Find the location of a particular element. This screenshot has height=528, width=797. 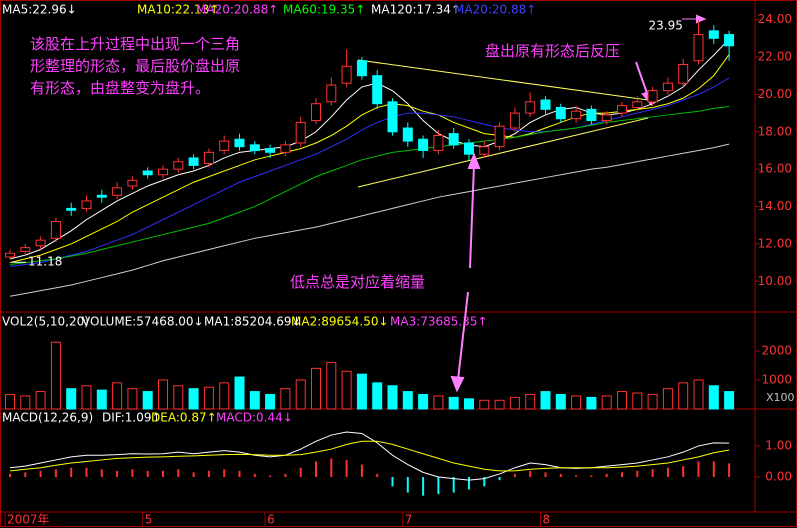

legend-item: MA1:85204.69↓ is located at coordinates (253, 322).